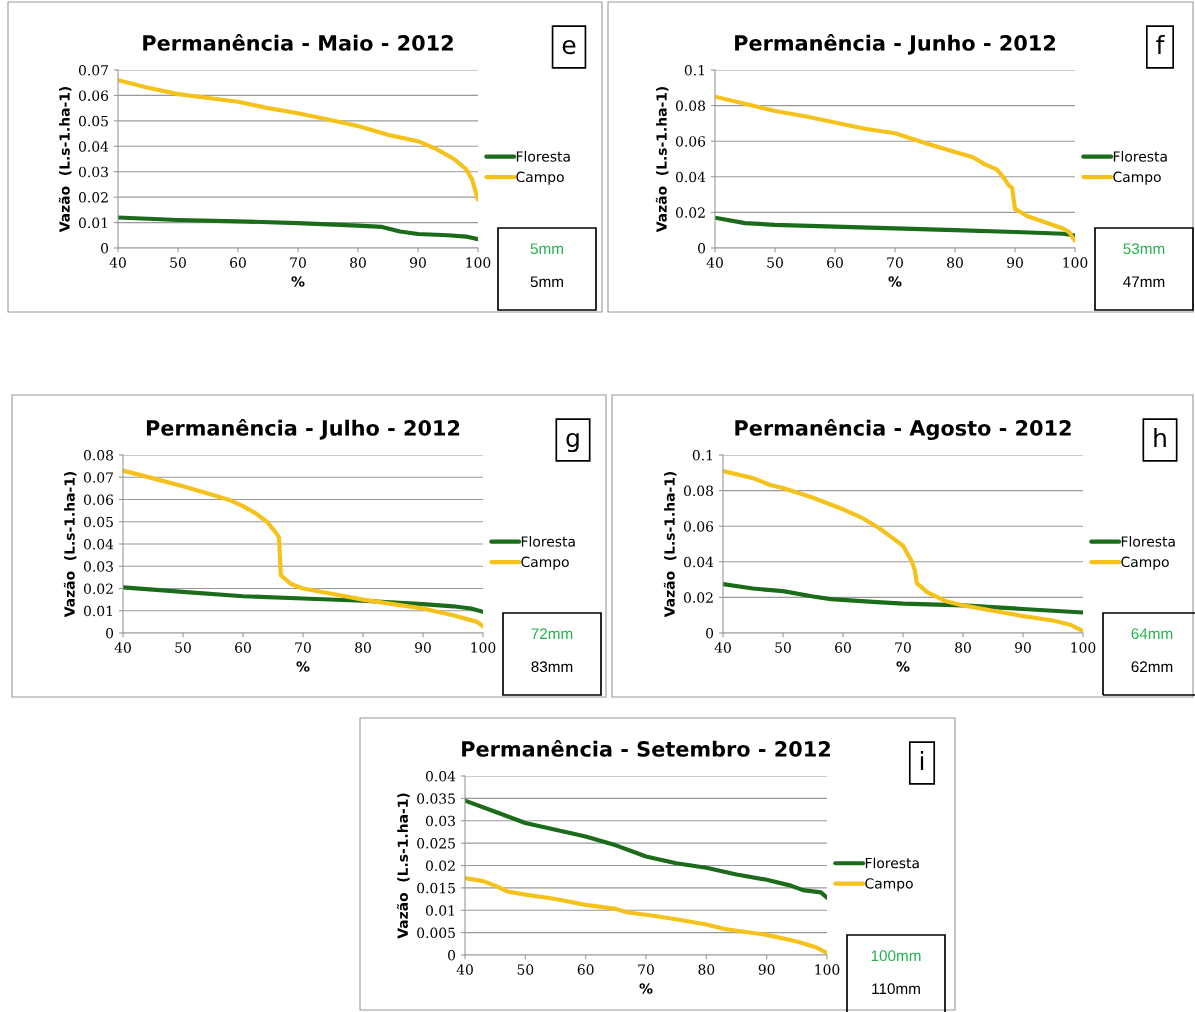  Describe the element at coordinates (903, 429) in the screenshot. I see `chart-title: Permanência - Agosto - 2012` at that location.